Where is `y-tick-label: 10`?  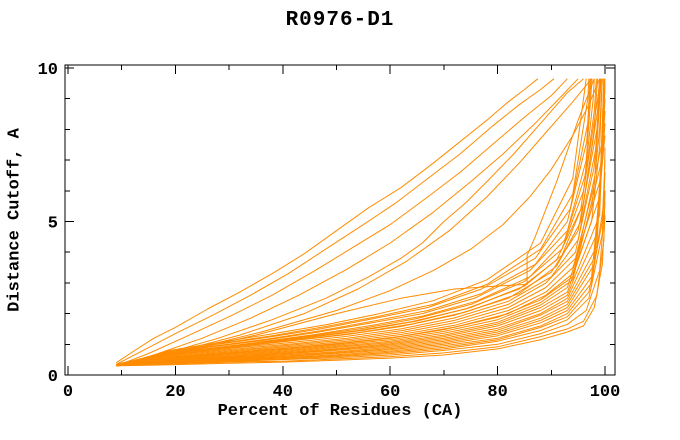
y-tick-label: 10 is located at coordinates (48, 70).